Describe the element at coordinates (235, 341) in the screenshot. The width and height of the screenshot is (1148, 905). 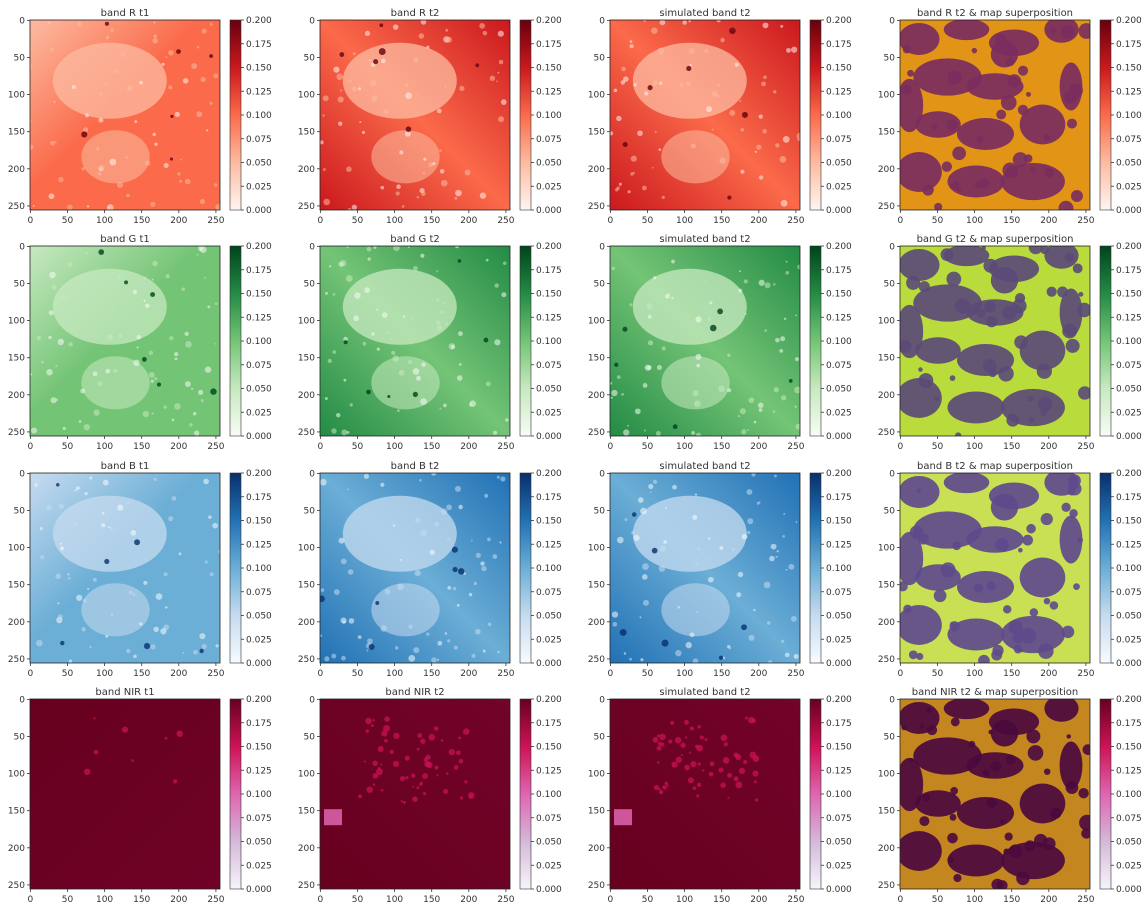
I see `colorbar` at that location.